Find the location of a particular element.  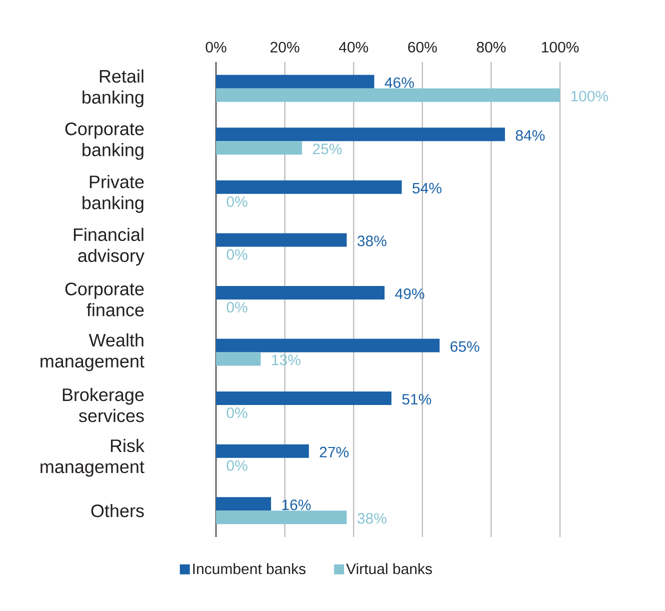

data-label: 25% is located at coordinates (327, 149).